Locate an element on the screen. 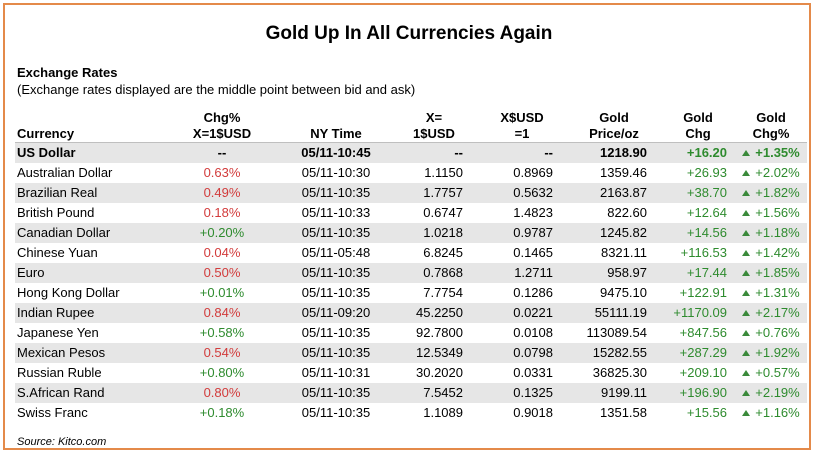 The width and height of the screenshot is (820, 457). col-price: Gold Price/oz is located at coordinates (614, 125).